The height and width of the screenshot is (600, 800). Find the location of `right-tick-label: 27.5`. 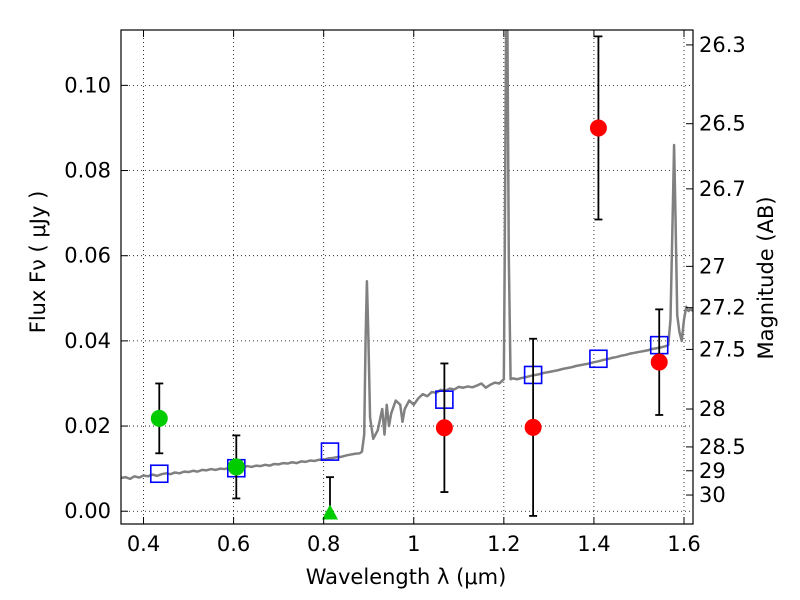

right-tick-label: 27.5 is located at coordinates (722, 349).